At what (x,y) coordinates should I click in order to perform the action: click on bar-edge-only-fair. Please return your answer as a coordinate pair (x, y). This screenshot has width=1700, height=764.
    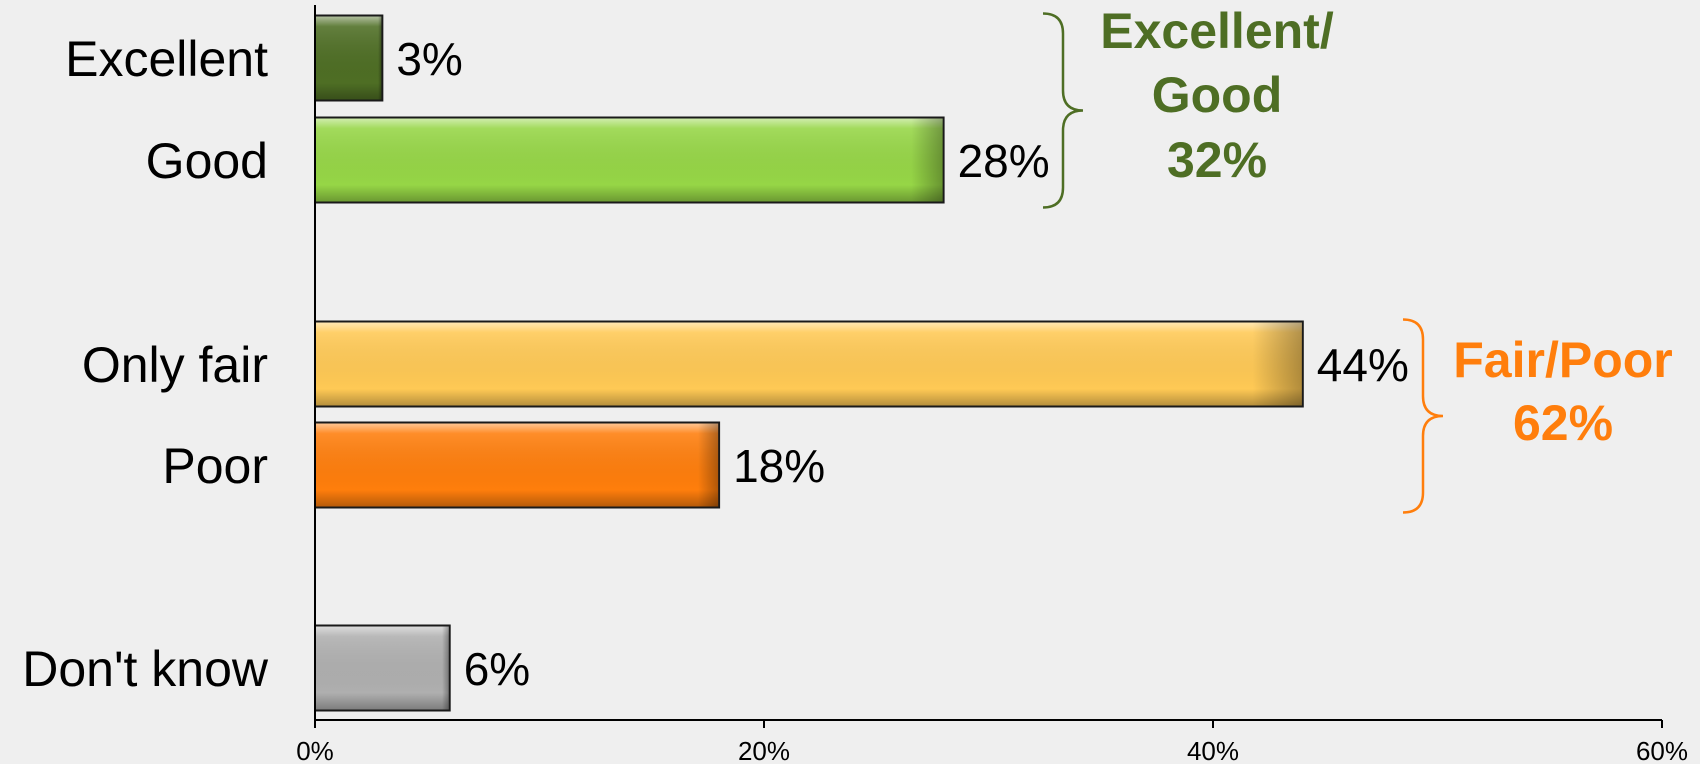
    Looking at the image, I should click on (809, 364).